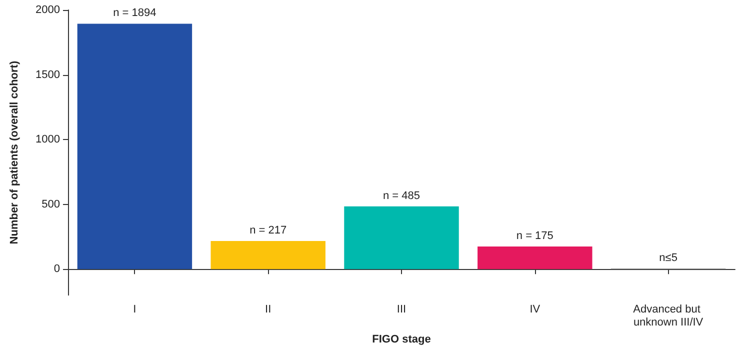 The height and width of the screenshot is (350, 751). I want to click on y-tick-label: 0, so click(57, 269).